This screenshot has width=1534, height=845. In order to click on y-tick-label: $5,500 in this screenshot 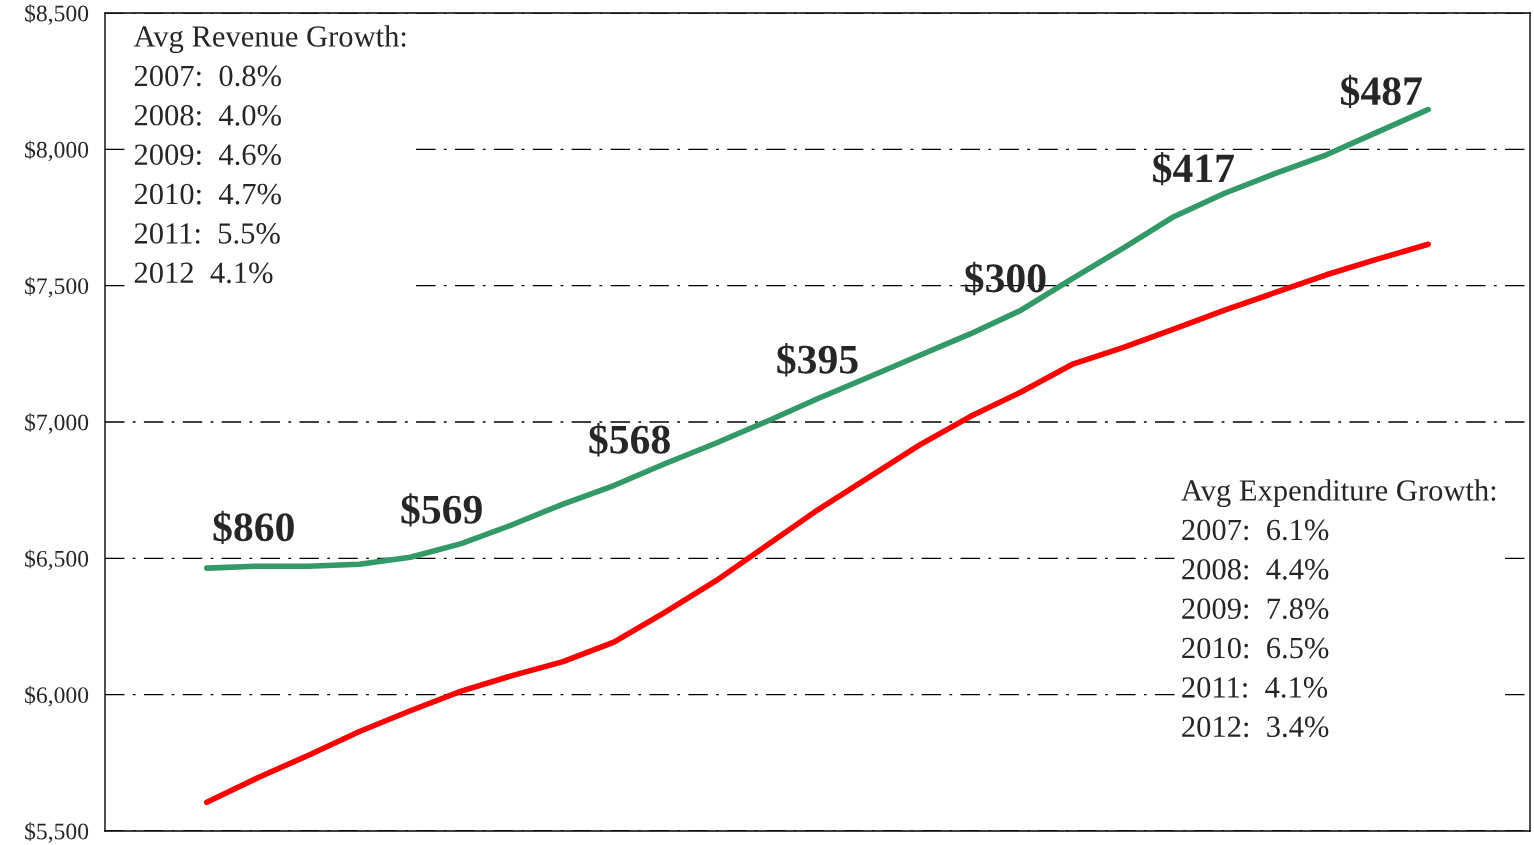, I will do `click(57, 832)`.